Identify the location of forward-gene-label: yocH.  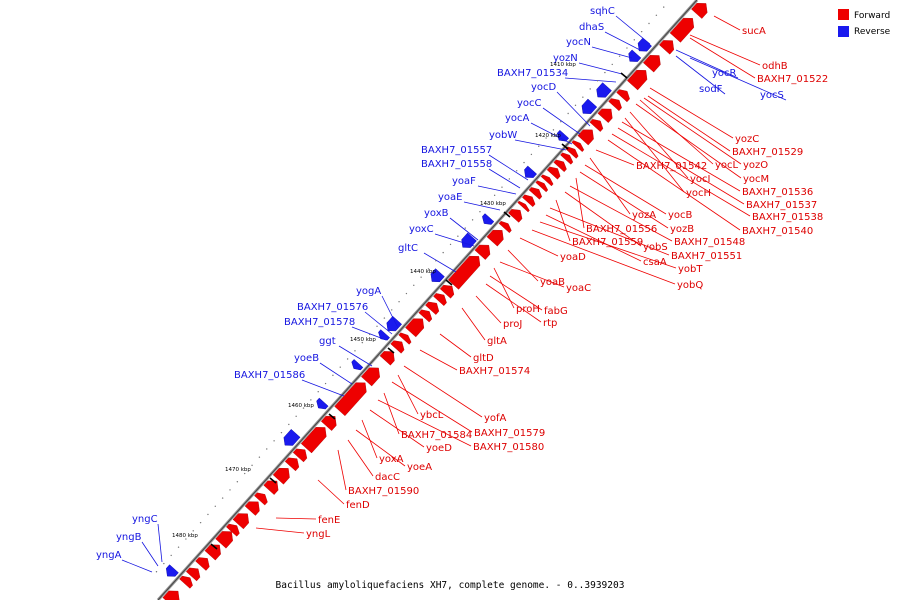
(698, 193).